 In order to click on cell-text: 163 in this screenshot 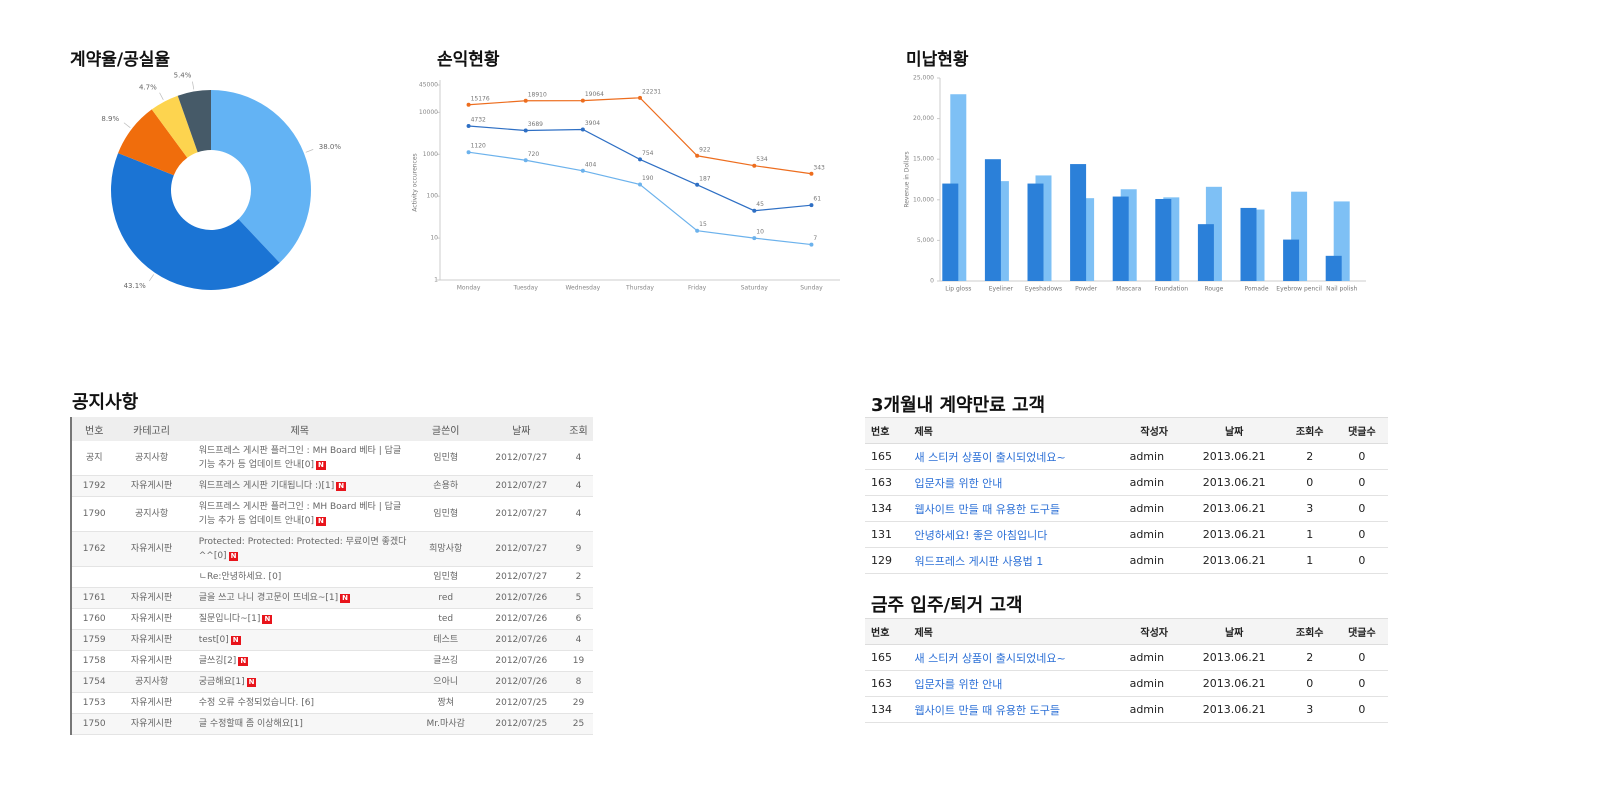, I will do `click(881, 482)`.